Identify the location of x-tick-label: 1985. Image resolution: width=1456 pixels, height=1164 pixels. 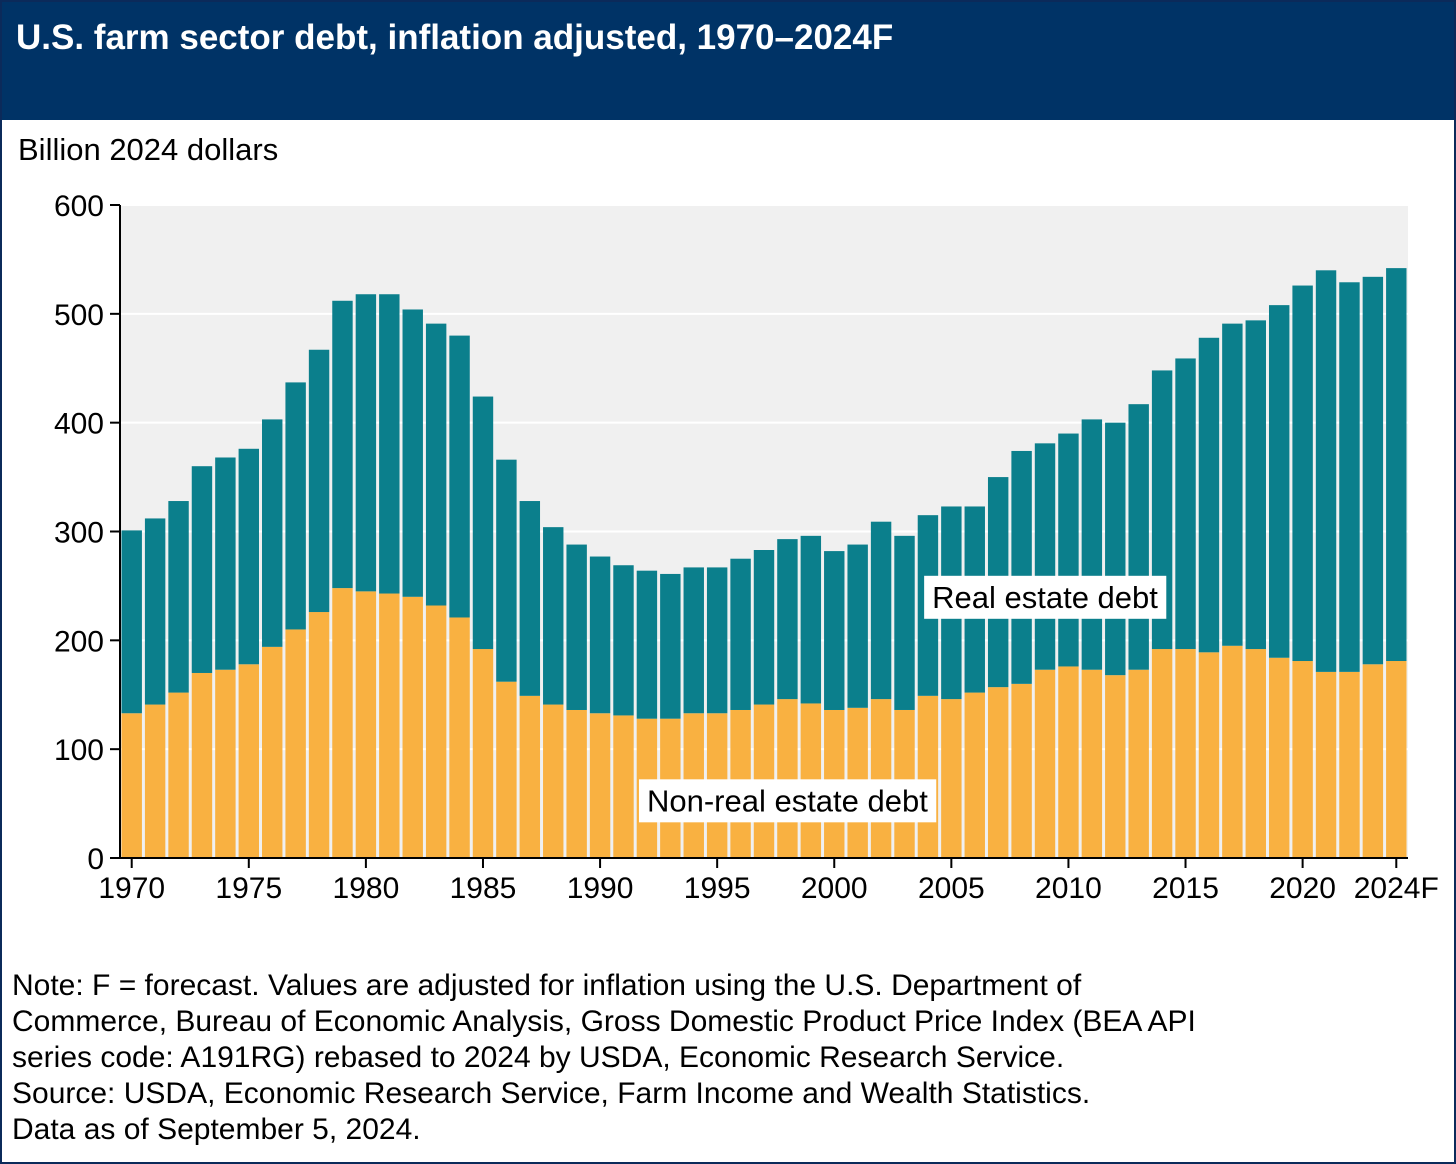
(483, 888).